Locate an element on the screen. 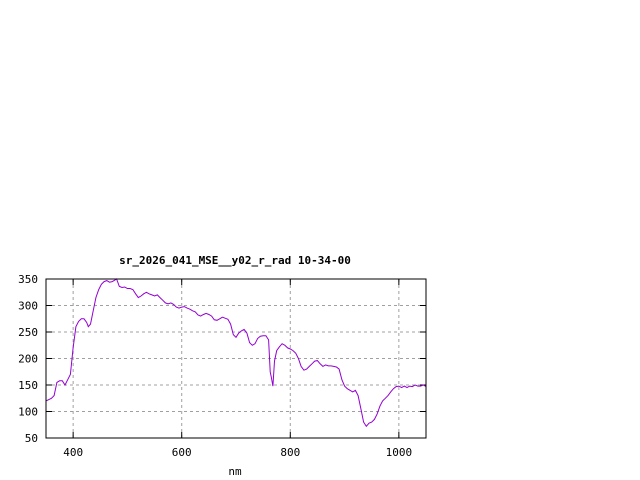 The image size is (640, 480). y-tick-label: 150 is located at coordinates (28, 385).